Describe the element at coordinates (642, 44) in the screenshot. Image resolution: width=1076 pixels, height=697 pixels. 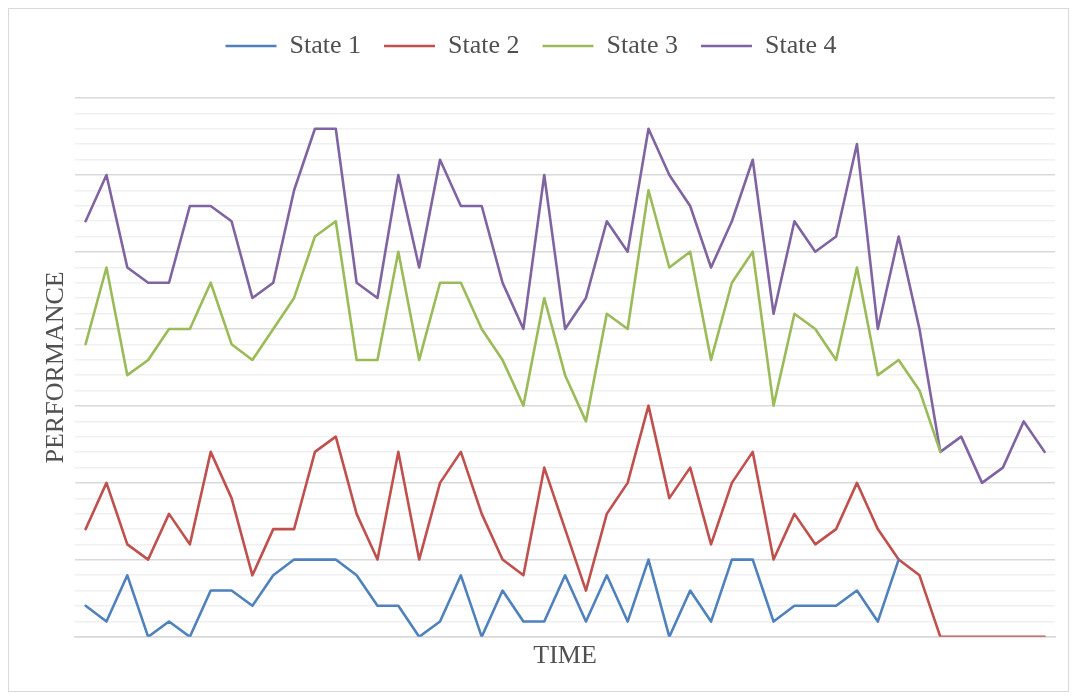
I see `legend-label: State 3` at that location.